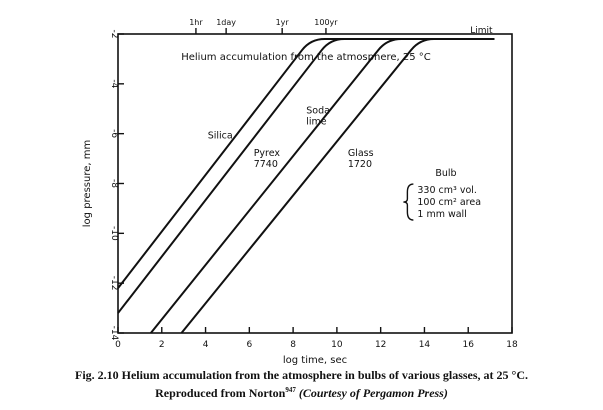 The width and height of the screenshot is (603, 410). What do you see at coordinates (360, 164) in the screenshot?
I see `series-label: 1720` at bounding box center [360, 164].